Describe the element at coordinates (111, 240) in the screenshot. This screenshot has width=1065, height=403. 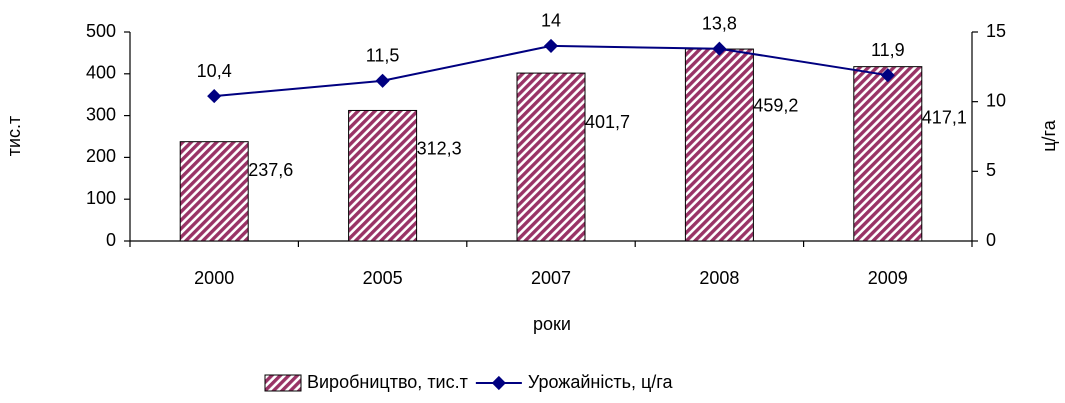
I see `y-tick-label: 0` at that location.